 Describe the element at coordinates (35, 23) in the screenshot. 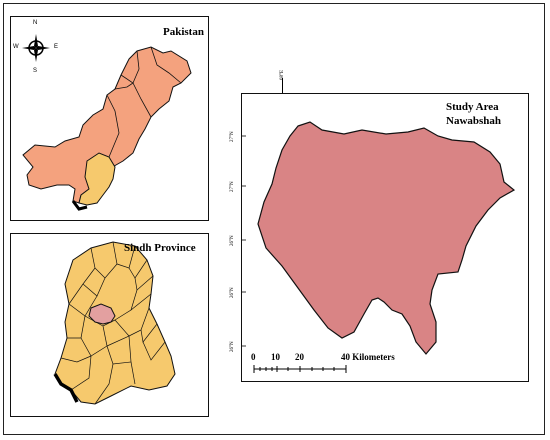

I see `compass-north-label: N` at that location.